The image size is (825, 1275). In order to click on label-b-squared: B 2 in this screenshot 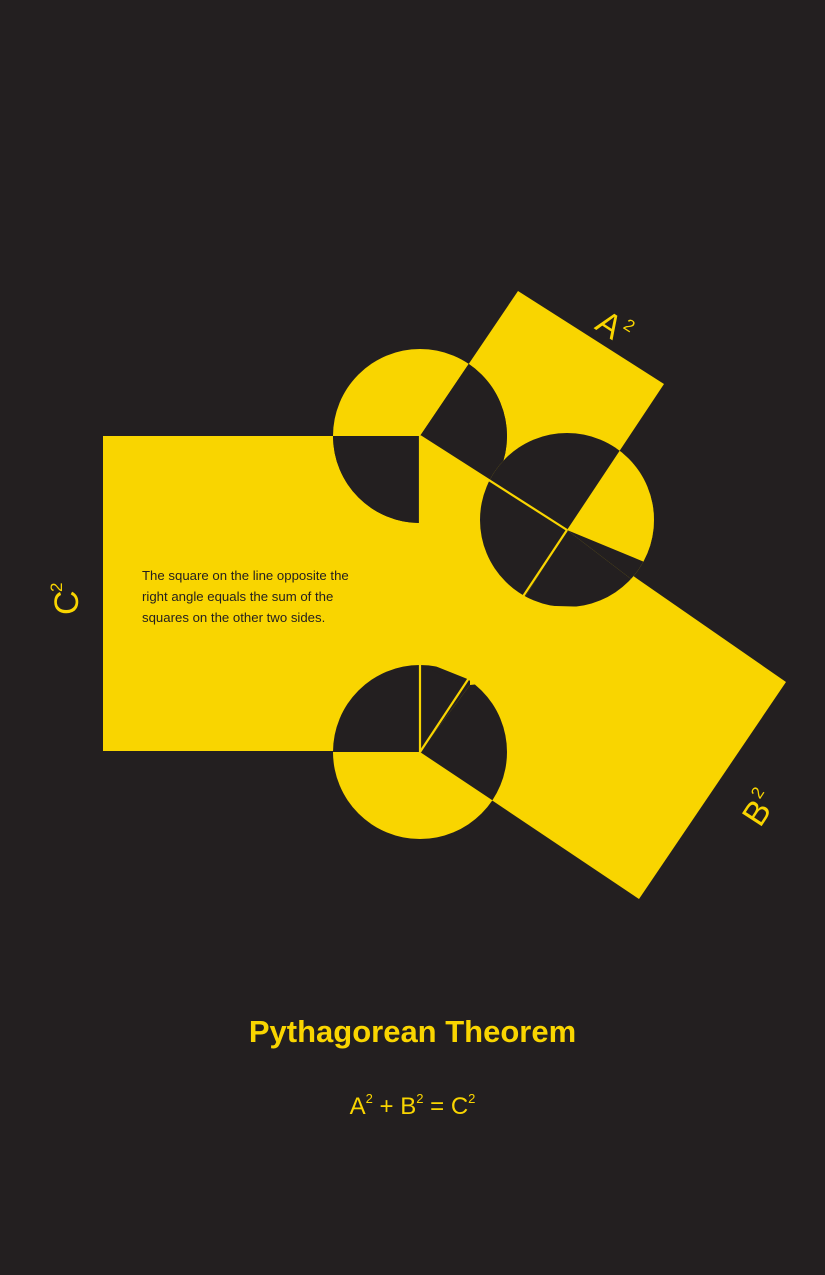, I will do `click(757, 808)`.